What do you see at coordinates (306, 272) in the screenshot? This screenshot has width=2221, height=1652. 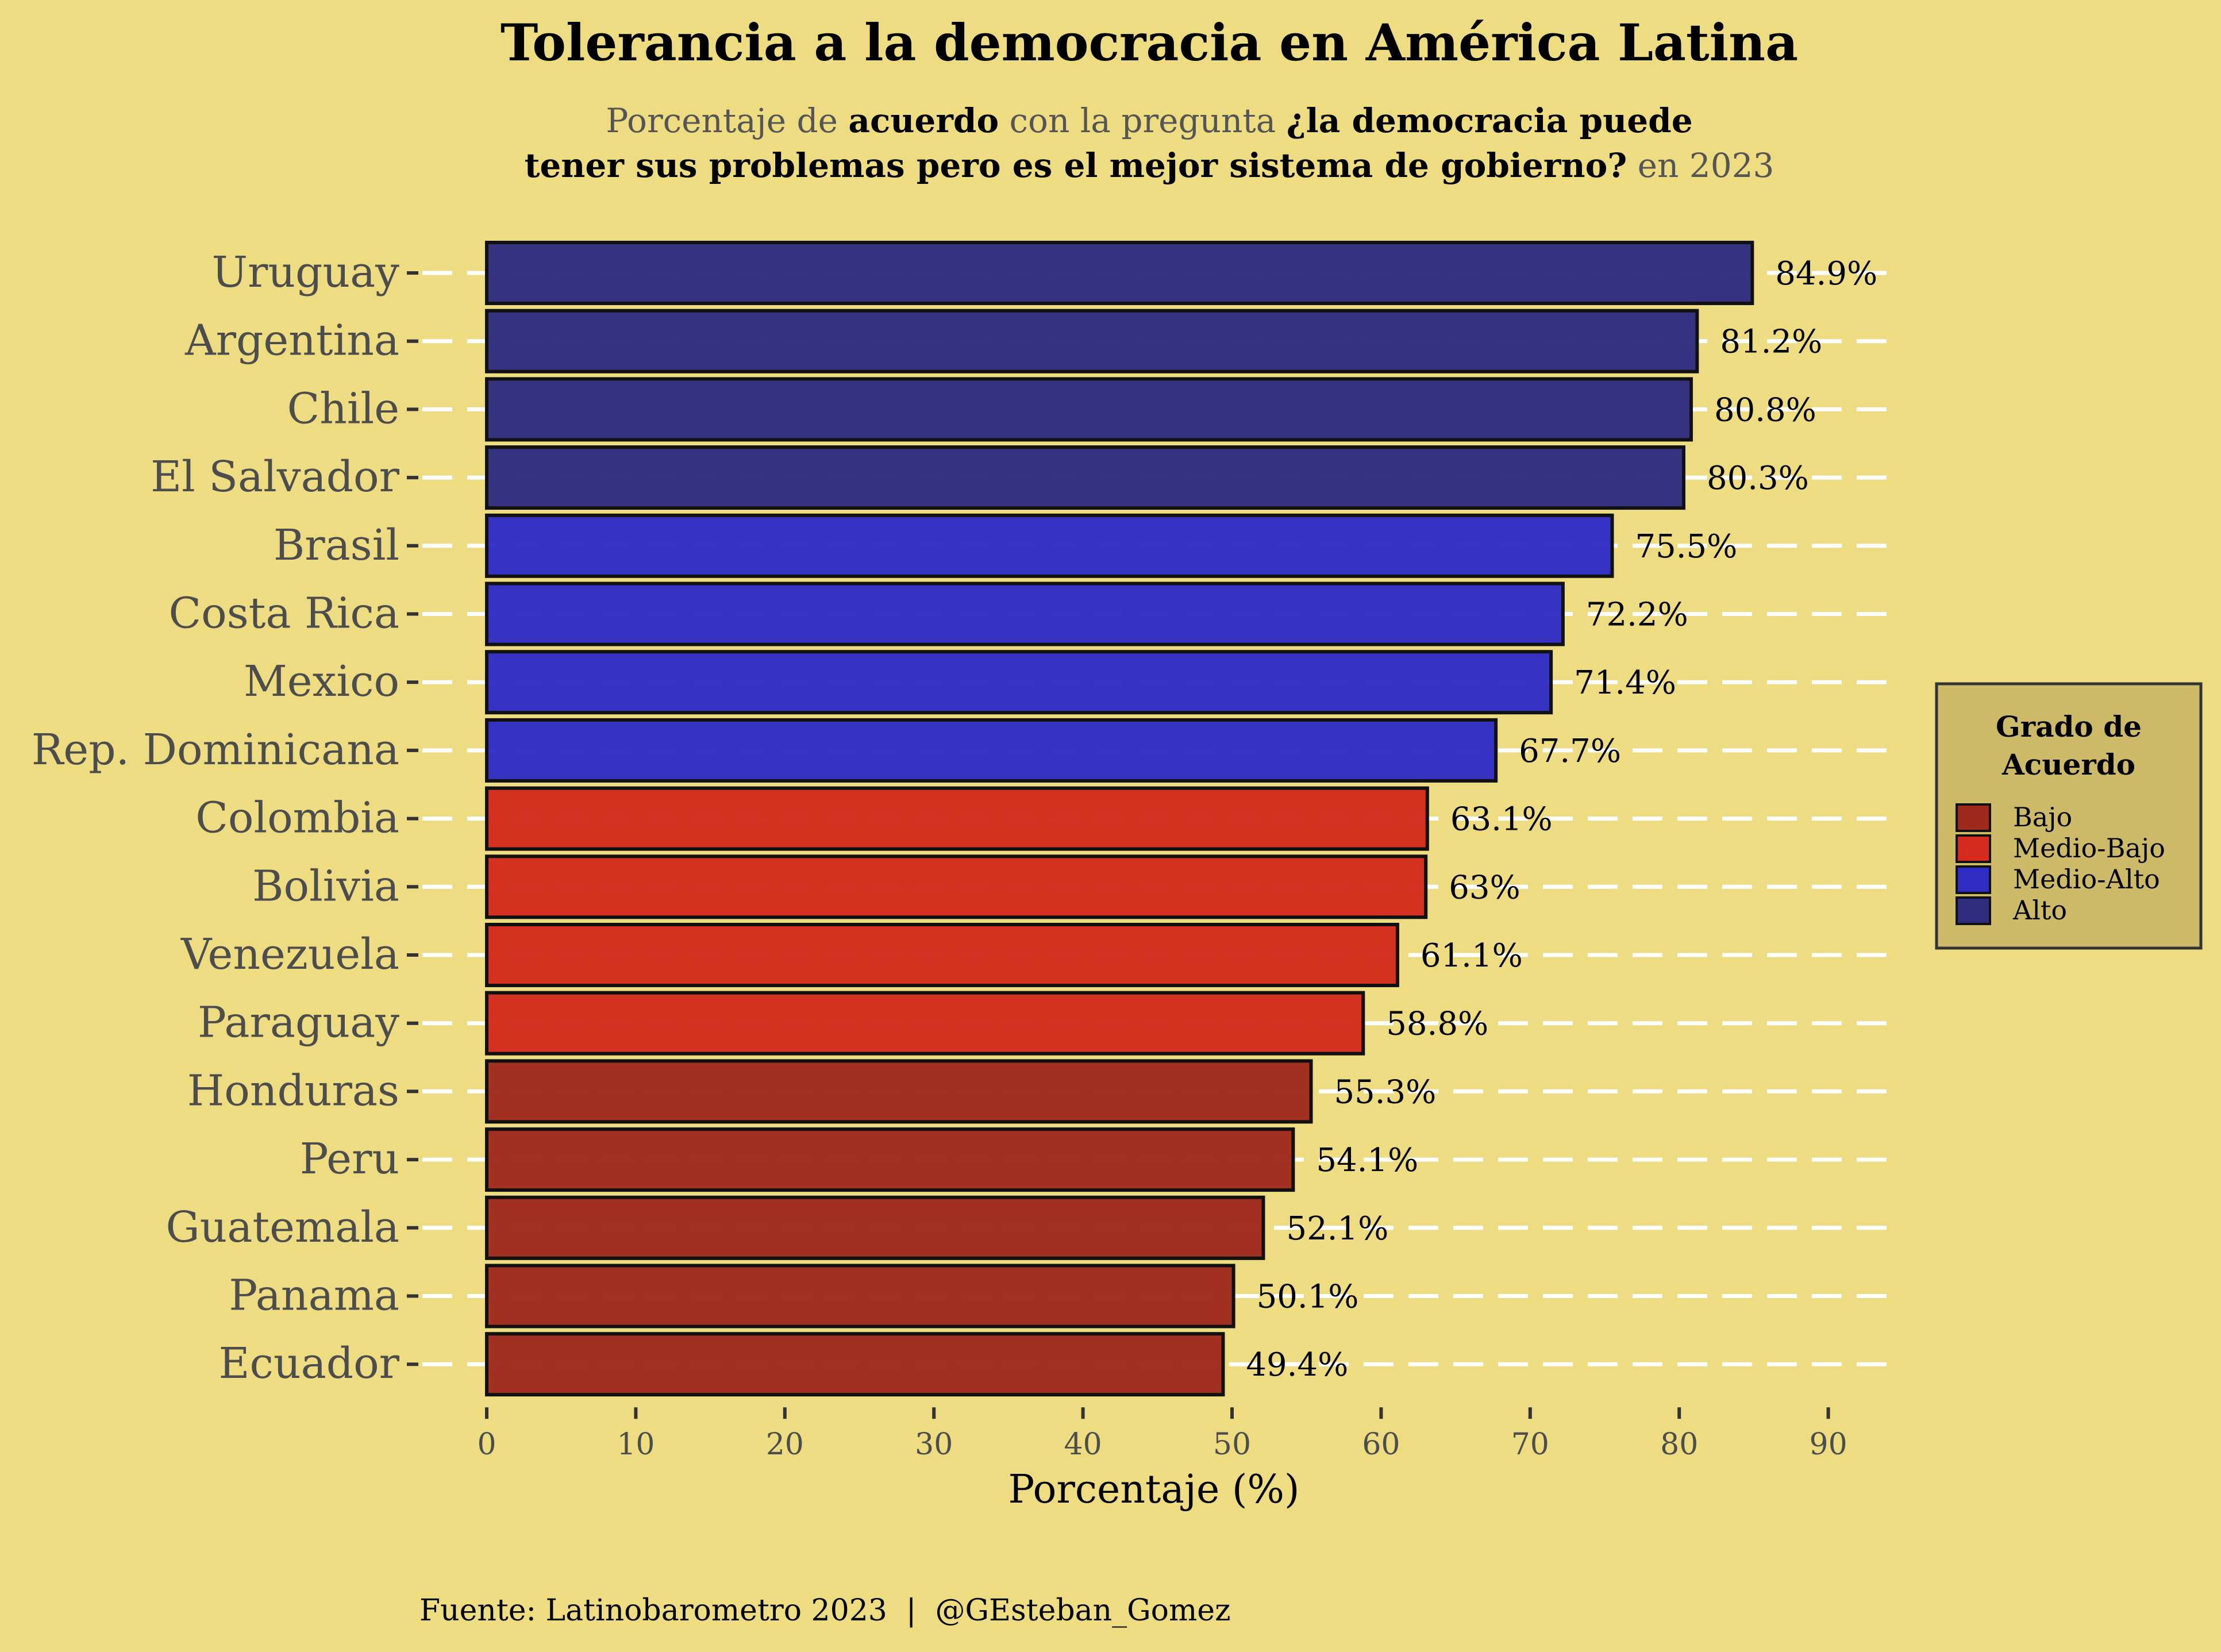 I see `y-tick-label: Uruguay` at bounding box center [306, 272].